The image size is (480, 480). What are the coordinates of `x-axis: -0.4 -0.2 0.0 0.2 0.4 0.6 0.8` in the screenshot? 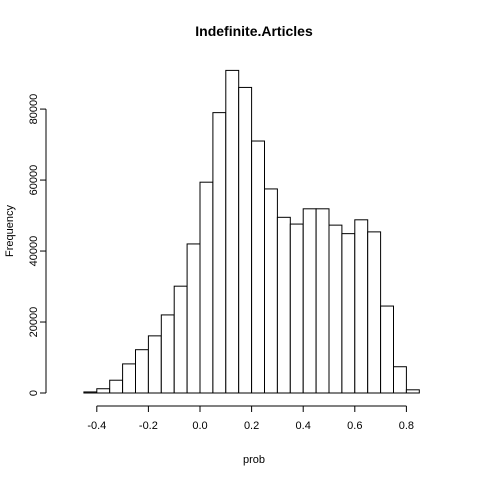 It's located at (250, 419).